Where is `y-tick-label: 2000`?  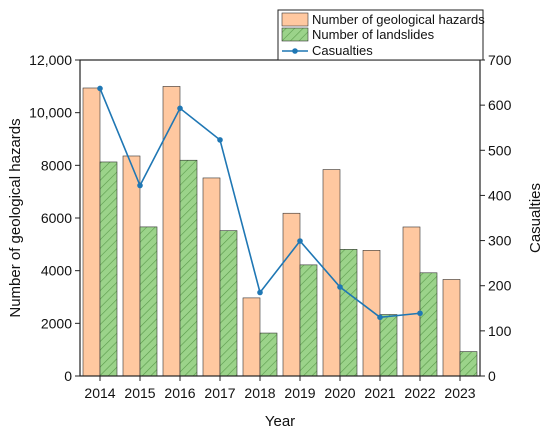 y-tick-label: 2000 is located at coordinates (56, 323).